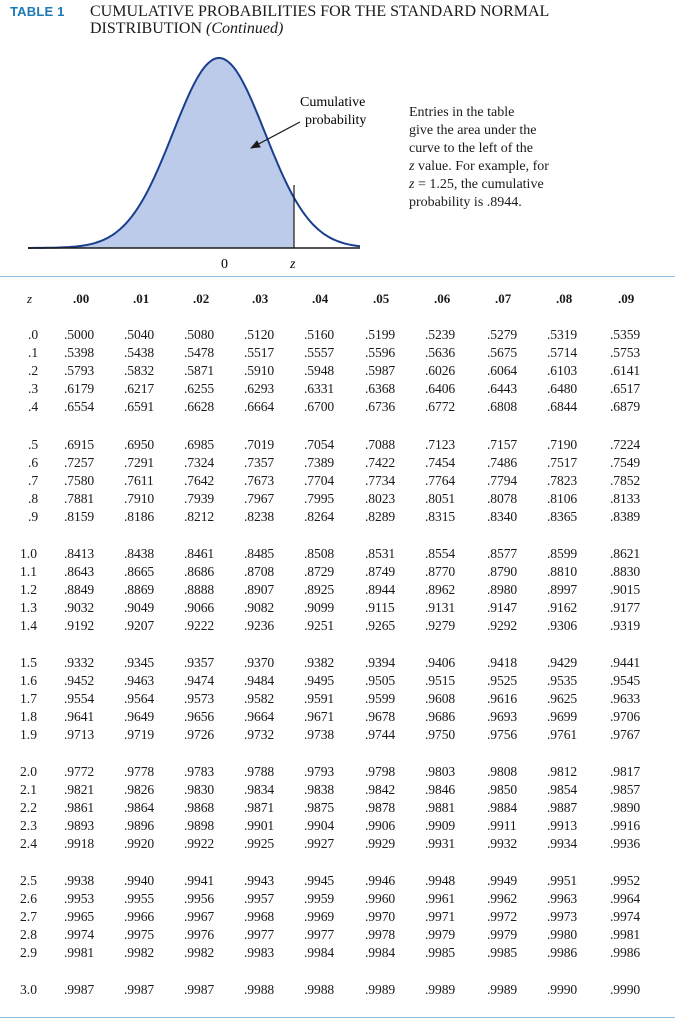 The image size is (675, 1024). Describe the element at coordinates (81, 298) in the screenshot. I see `column-header: .00` at that location.